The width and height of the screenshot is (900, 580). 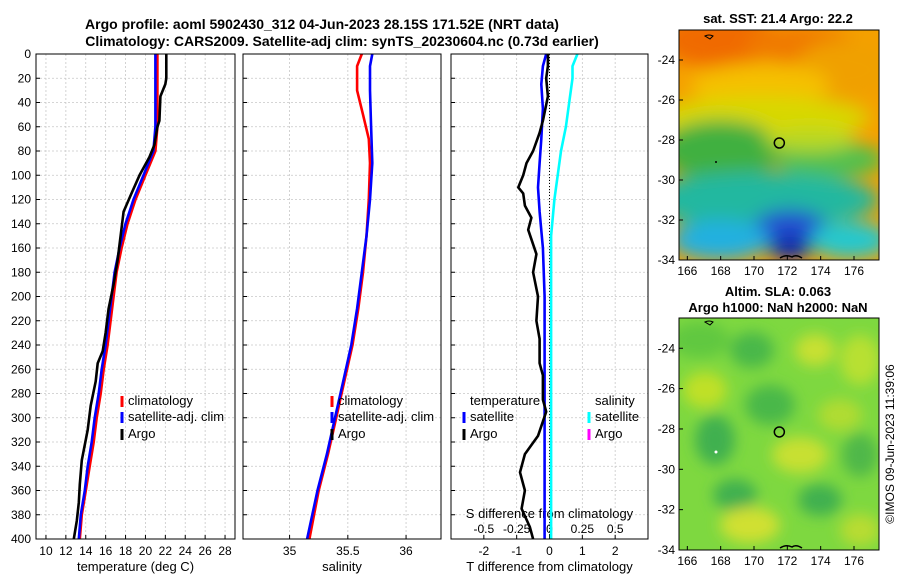 I want to click on series-line-climatology, so click(x=118, y=297).